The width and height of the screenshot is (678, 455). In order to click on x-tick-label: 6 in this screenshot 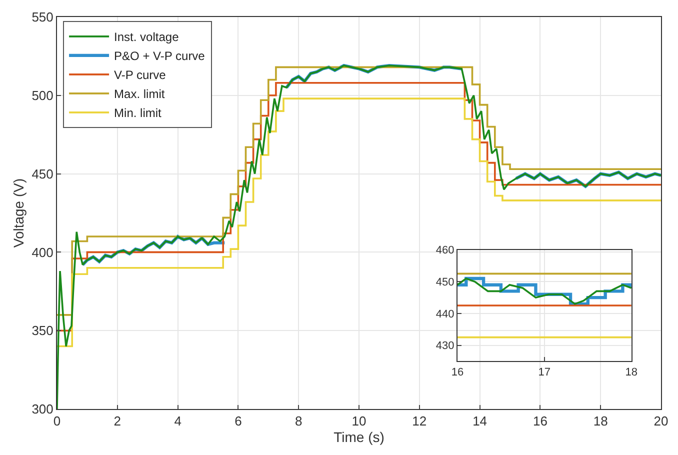, I will do `click(238, 421)`.